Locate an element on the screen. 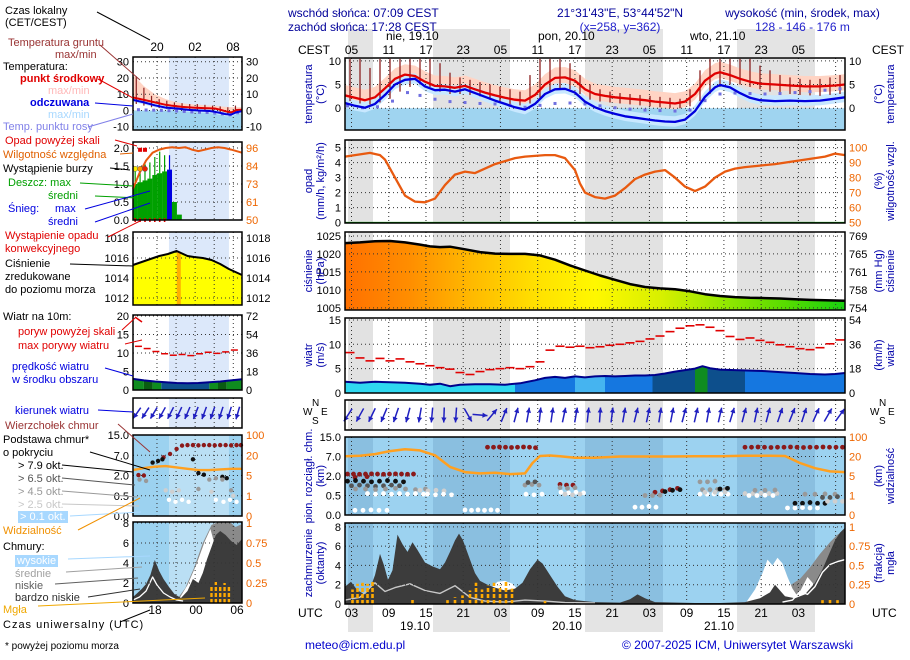 The height and width of the screenshot is (660, 910). mini-temperature: 30 30 20 20 10 10 0 0 -10 -10 is located at coordinates (187, 95).